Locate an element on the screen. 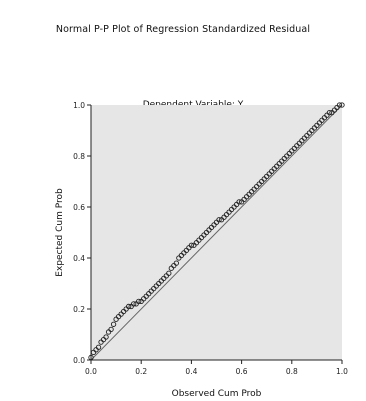  x-tick-label: 1.0 is located at coordinates (342, 371).